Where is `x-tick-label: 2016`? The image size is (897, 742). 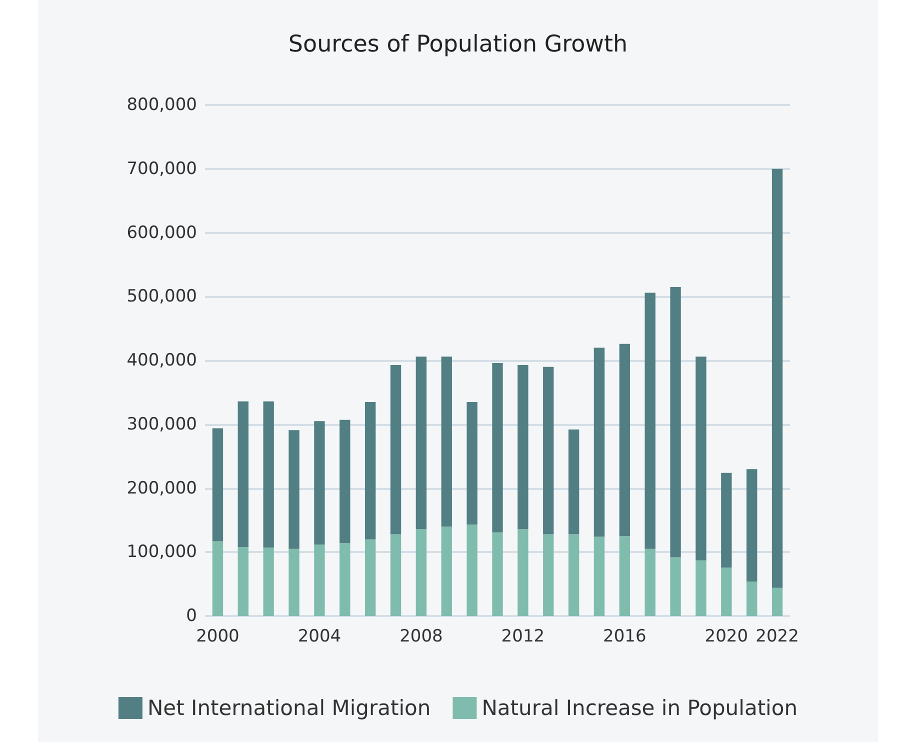
x-tick-label: 2016 is located at coordinates (624, 636).